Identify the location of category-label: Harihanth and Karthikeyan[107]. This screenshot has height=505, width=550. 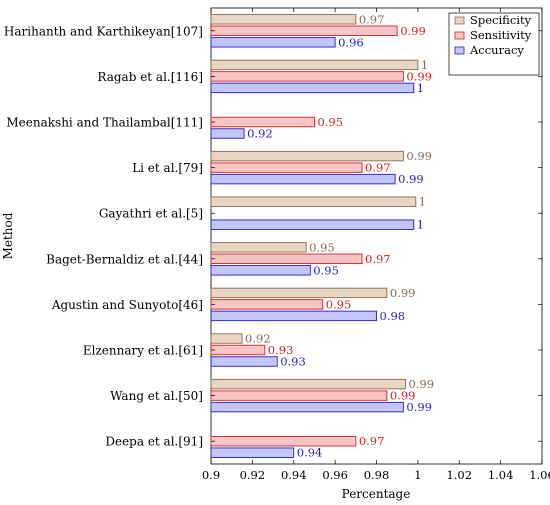
(103, 31).